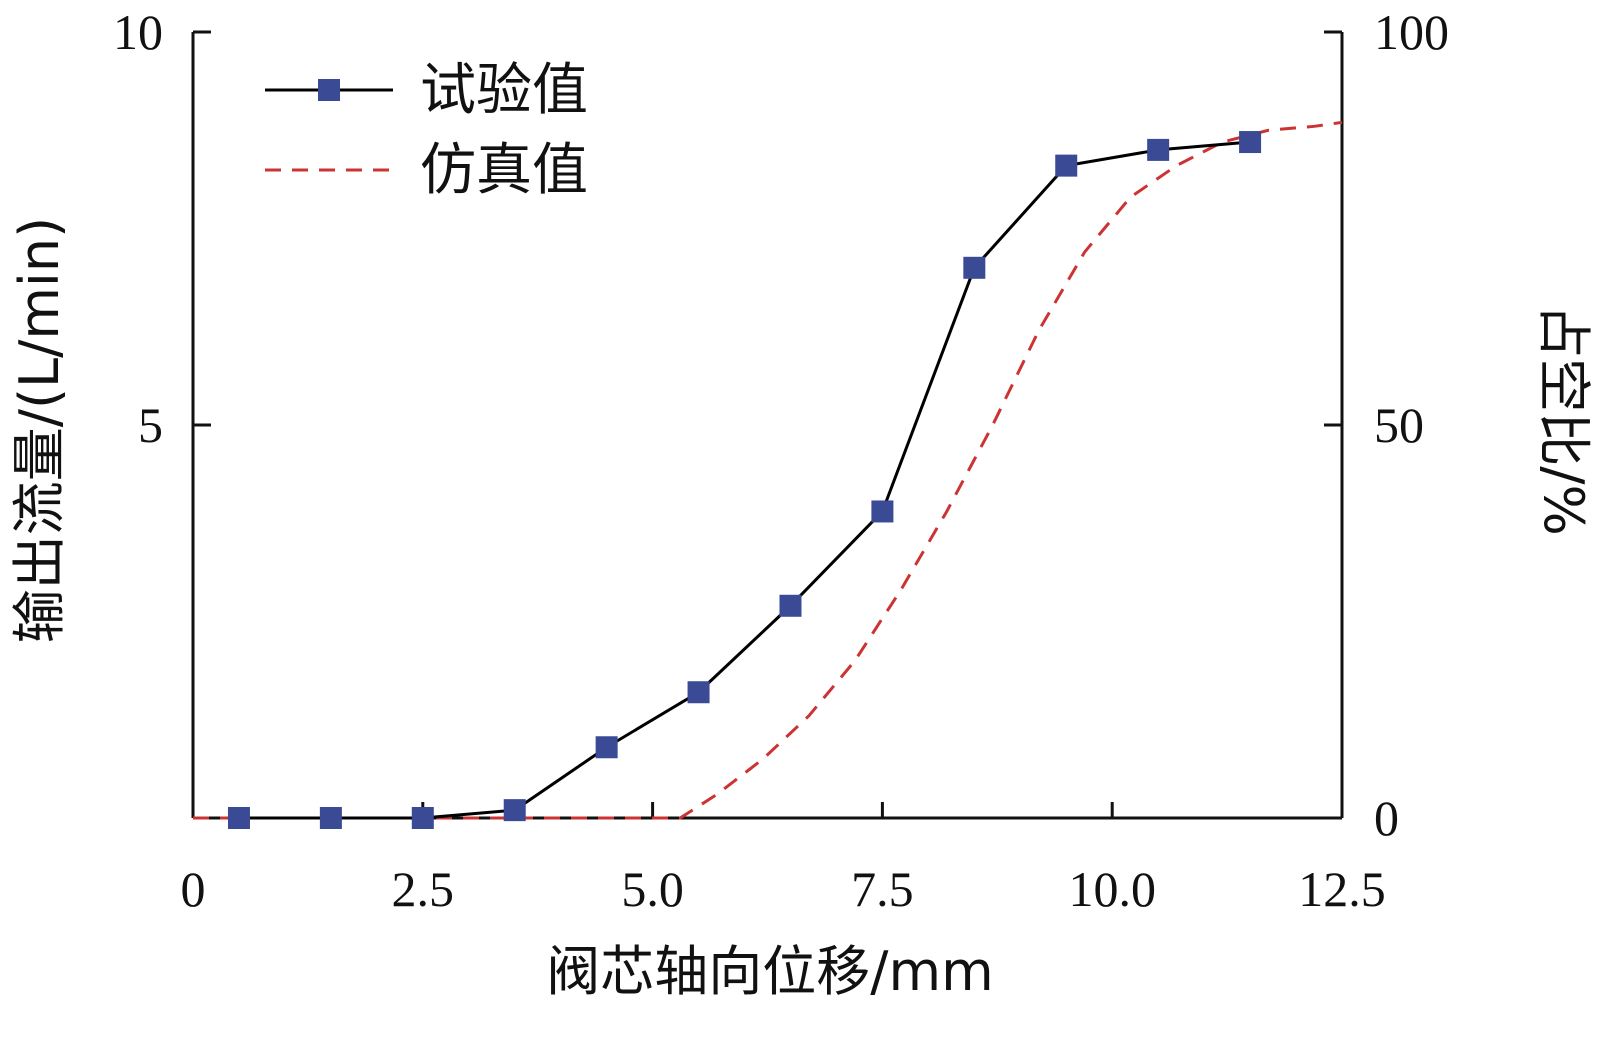 The width and height of the screenshot is (1619, 1044). I want to click on x-tick-label: 0, so click(193, 889).